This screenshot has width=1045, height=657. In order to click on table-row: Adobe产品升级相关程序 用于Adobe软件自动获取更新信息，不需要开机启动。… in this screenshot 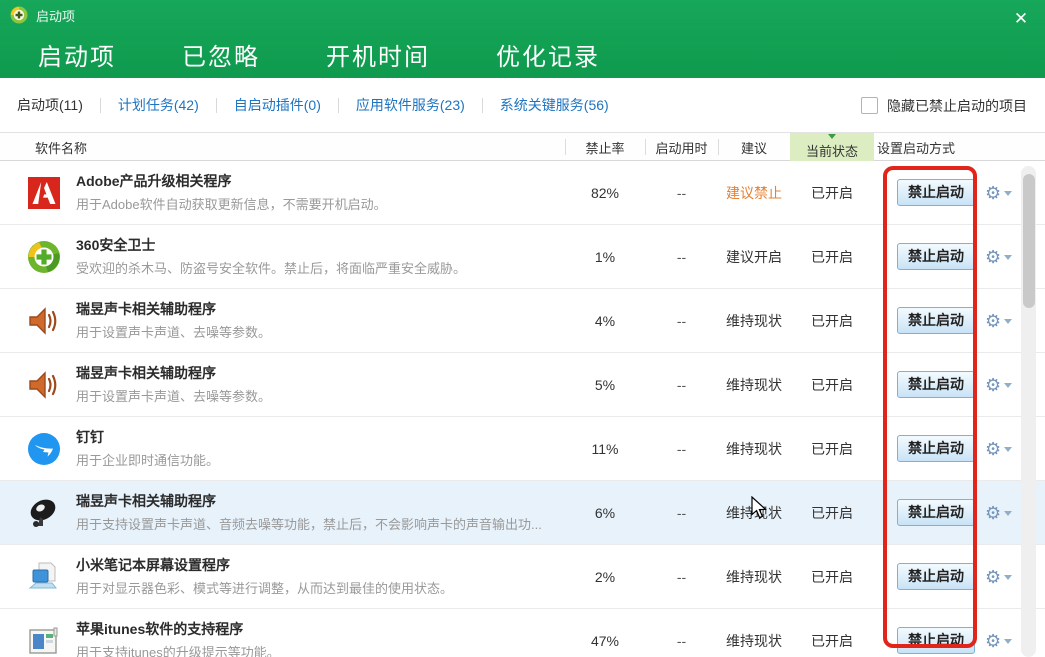, I will do `click(522, 193)`.